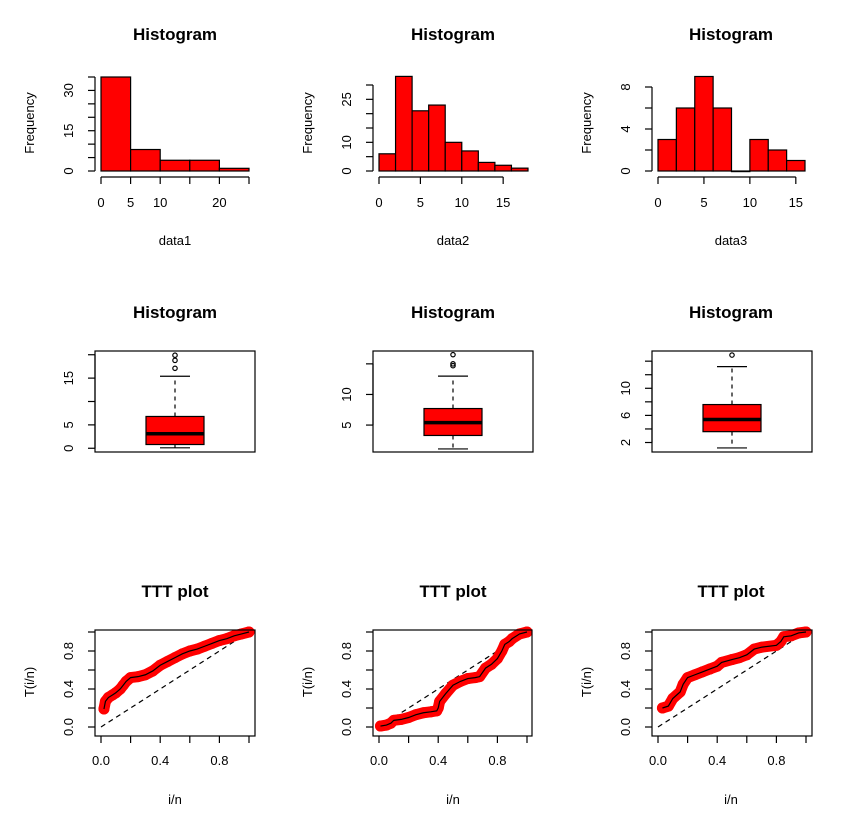 This screenshot has width=854, height=824. I want to click on ttt2-x-tick-label: 0.0, so click(379, 760).